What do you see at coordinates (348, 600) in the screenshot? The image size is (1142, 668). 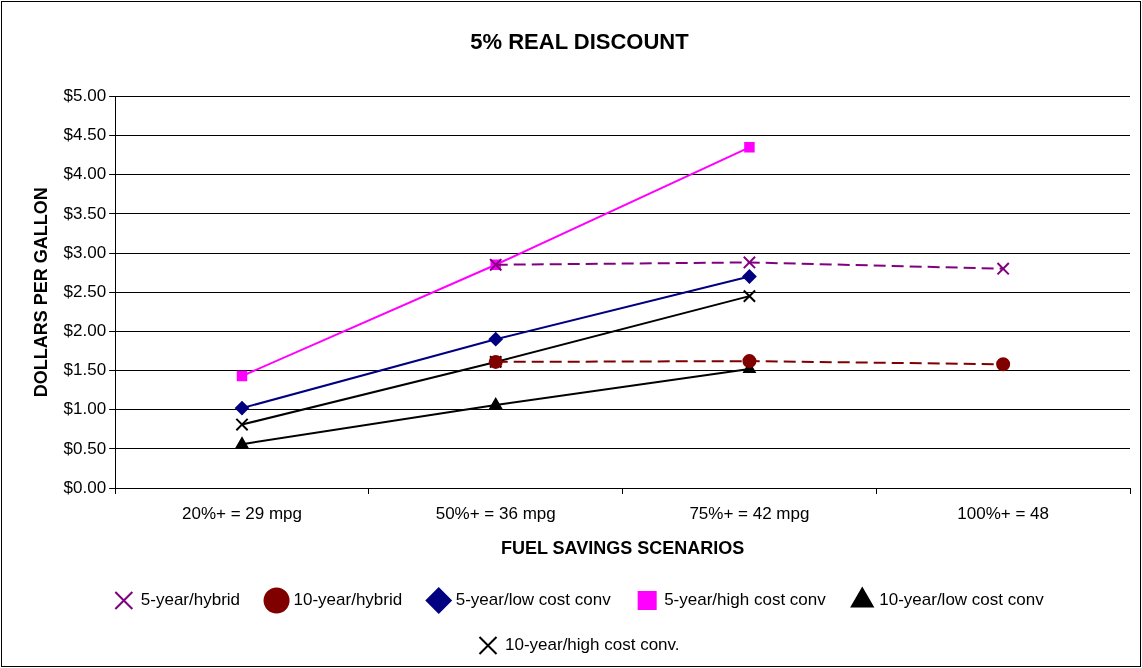 I see `legend-label: 10-year/hybrid` at bounding box center [348, 600].